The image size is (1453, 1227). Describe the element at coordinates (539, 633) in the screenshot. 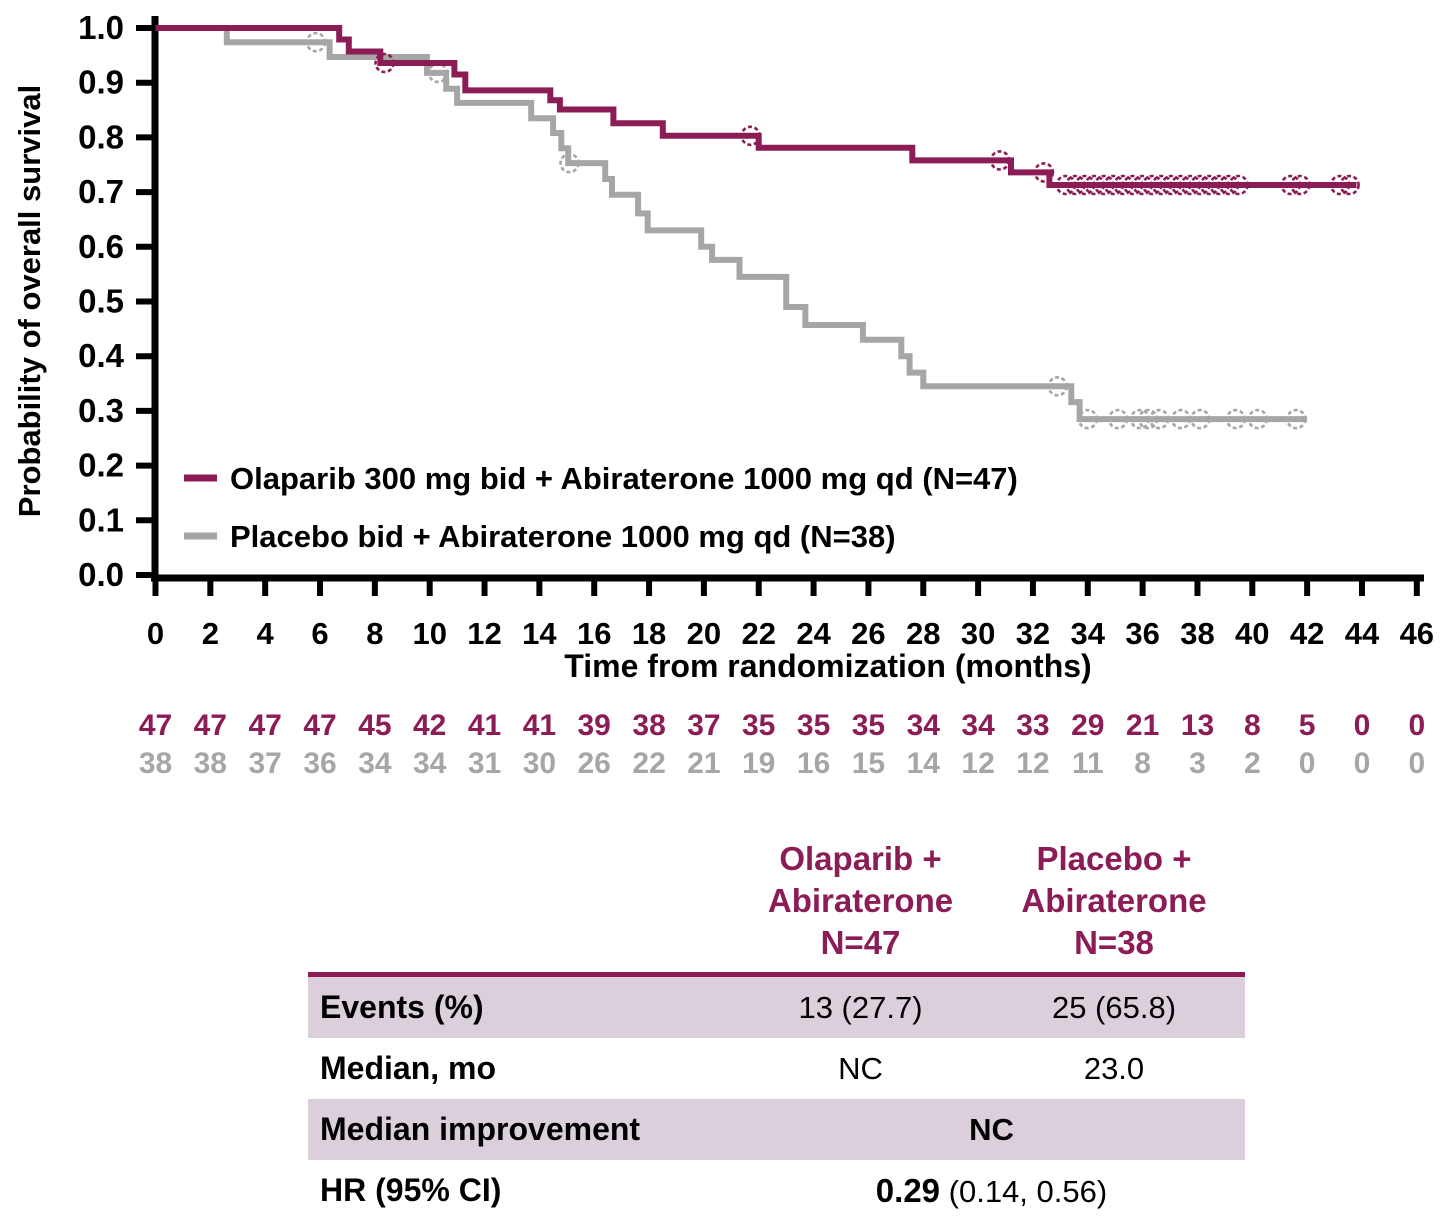

I see `x-tick-label: 14` at that location.